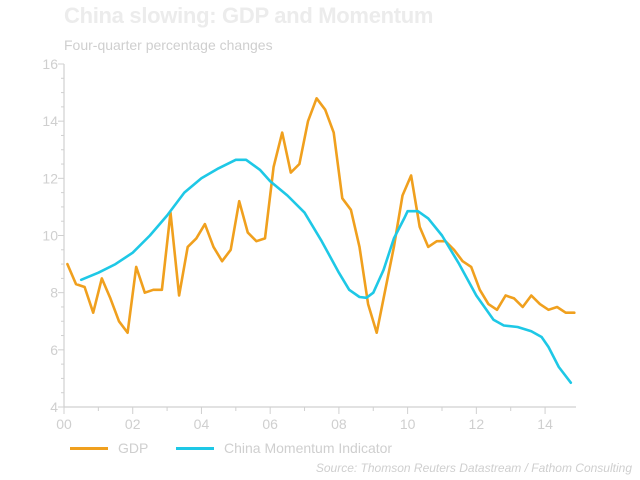 Image resolution: width=640 pixels, height=480 pixels. What do you see at coordinates (195, 448) in the screenshot?
I see `legend-swatch-momentum` at bounding box center [195, 448].